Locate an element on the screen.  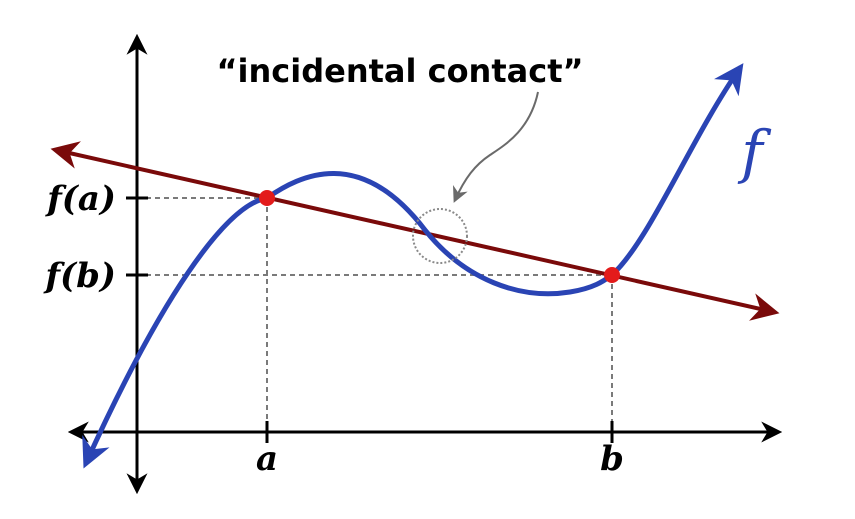
annotation-label: “incidental contact” is located at coordinates (399, 71).